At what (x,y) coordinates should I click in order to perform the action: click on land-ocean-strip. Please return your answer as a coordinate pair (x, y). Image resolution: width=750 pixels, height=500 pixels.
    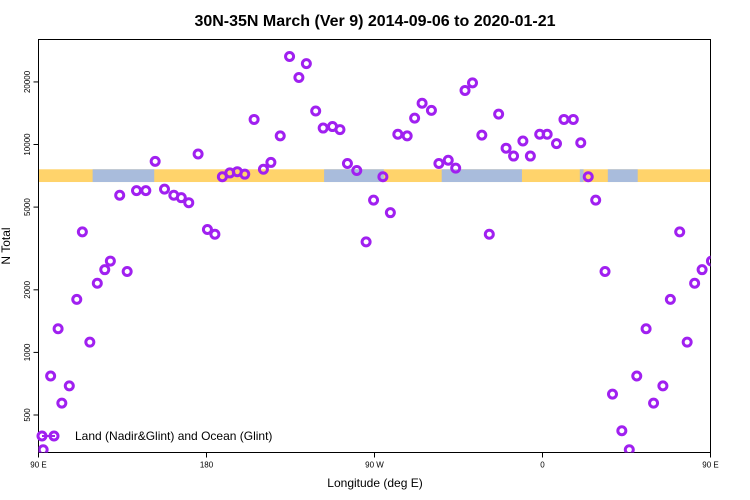
    Looking at the image, I should click on (374, 176).